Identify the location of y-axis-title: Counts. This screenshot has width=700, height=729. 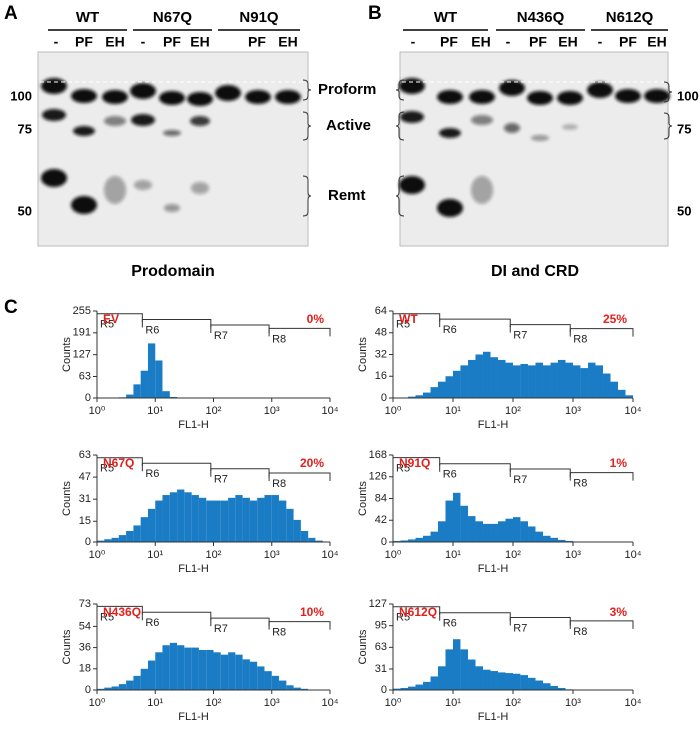
(67, 498).